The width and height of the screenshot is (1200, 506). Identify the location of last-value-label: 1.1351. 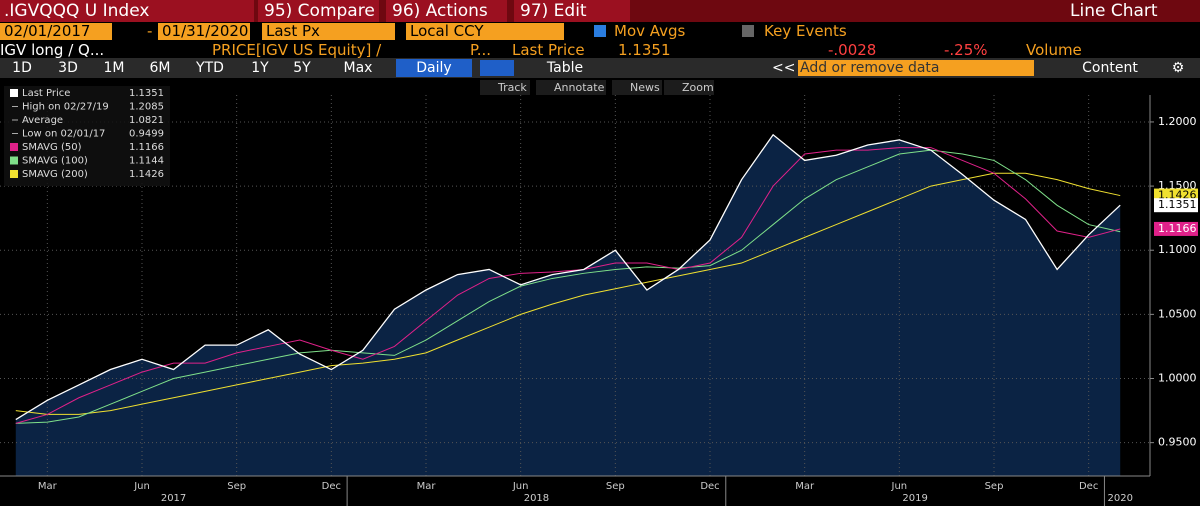
(1177, 204).